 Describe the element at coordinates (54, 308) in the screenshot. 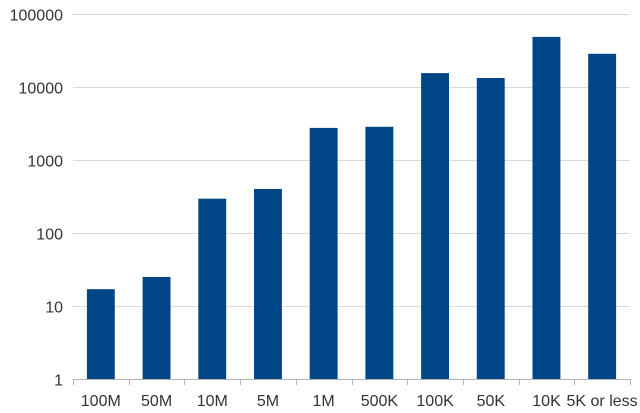

I see `y-tick-label: 10` at that location.